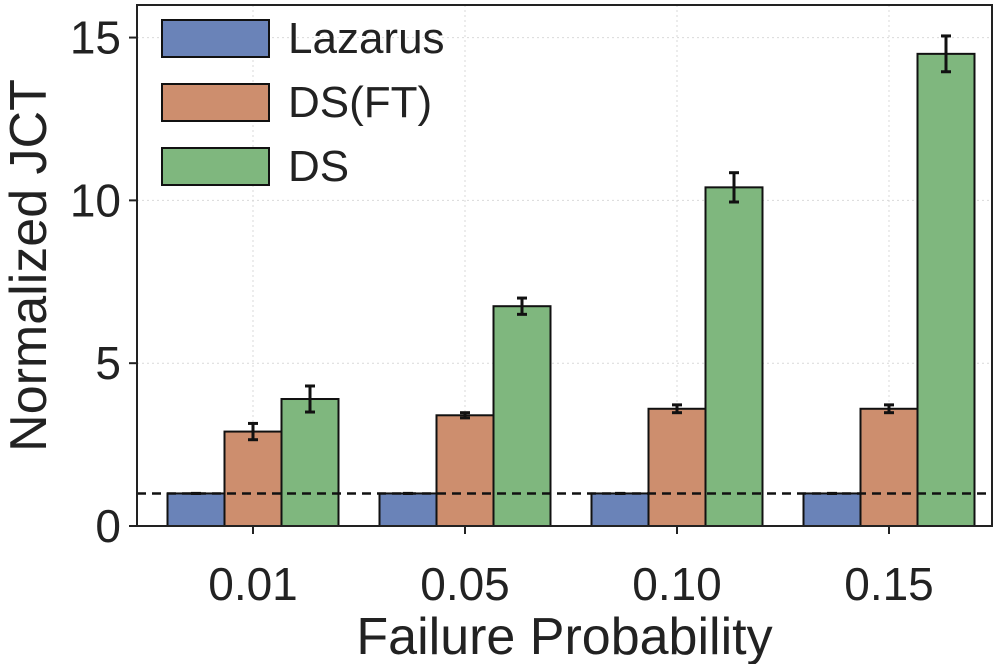 The image size is (997, 664). I want to click on bar-lazarus-0.01, so click(196, 509).